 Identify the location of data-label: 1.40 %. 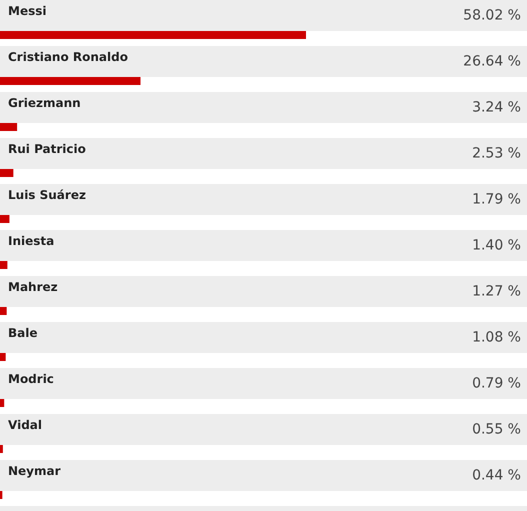
(496, 246).